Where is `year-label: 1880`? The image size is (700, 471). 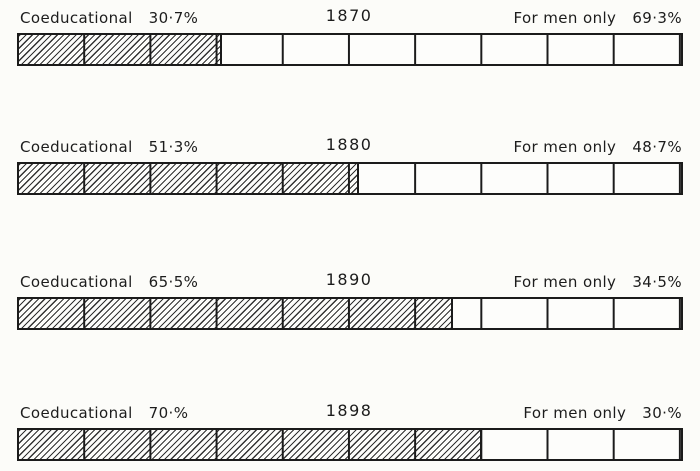 year-label: 1880 is located at coordinates (349, 144).